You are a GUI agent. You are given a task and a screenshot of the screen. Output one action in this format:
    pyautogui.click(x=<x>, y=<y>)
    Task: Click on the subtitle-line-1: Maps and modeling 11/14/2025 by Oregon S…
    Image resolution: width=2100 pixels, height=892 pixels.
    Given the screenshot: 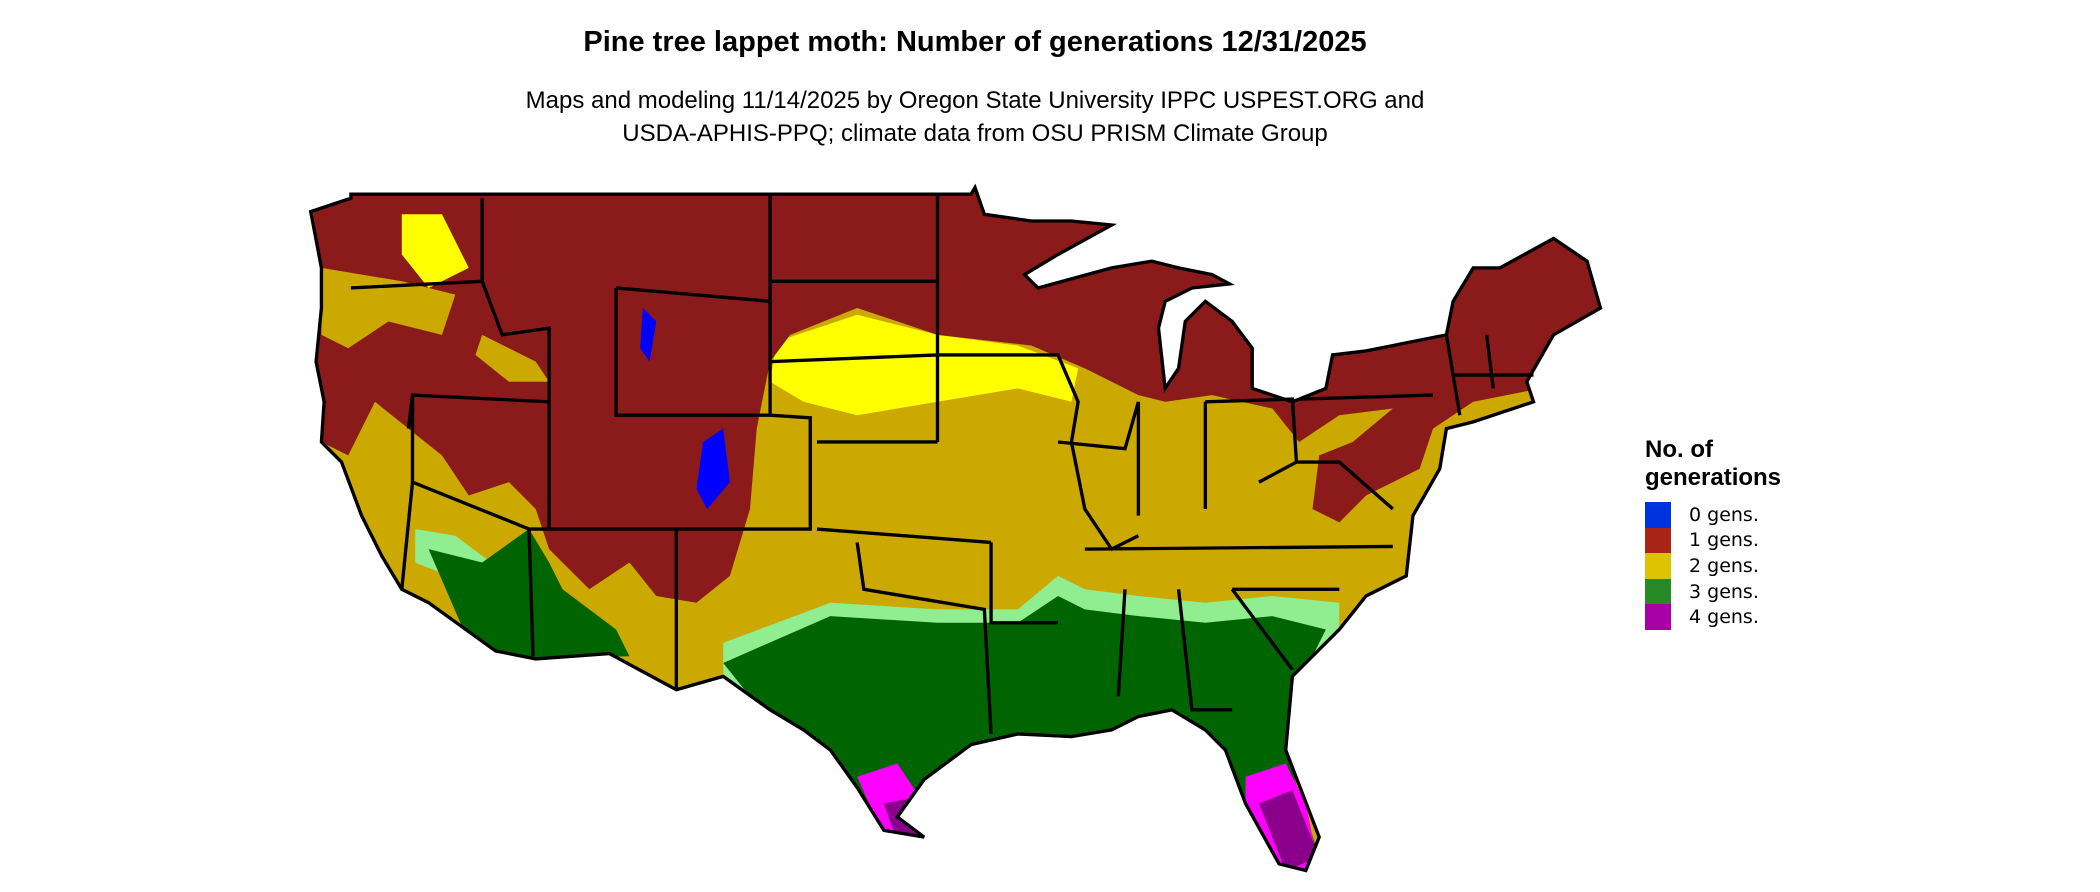 What is the action you would take?
    pyautogui.click(x=975, y=100)
    